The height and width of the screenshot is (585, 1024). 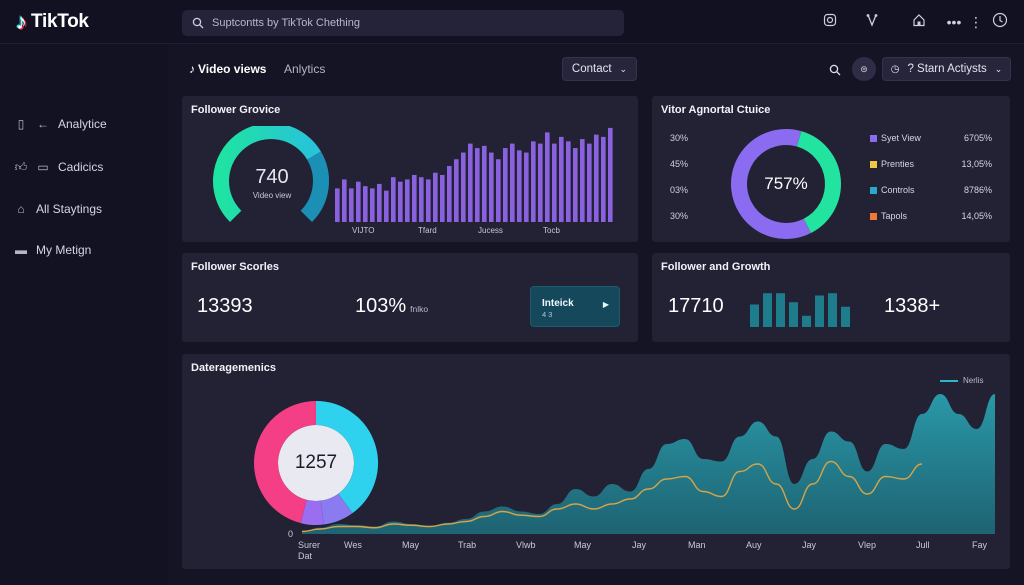 I want to click on legend-item: Controls 8786%, so click(x=931, y=191).